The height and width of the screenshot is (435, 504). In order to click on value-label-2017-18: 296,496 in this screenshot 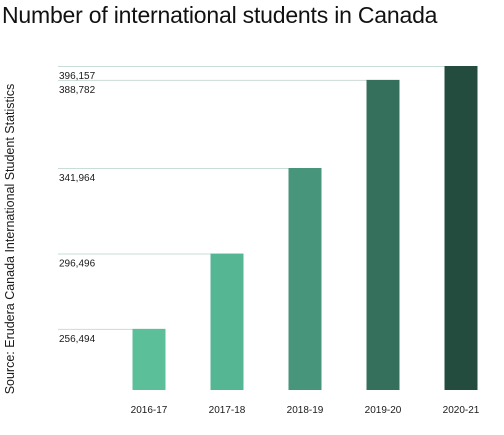, I will do `click(77, 264)`.